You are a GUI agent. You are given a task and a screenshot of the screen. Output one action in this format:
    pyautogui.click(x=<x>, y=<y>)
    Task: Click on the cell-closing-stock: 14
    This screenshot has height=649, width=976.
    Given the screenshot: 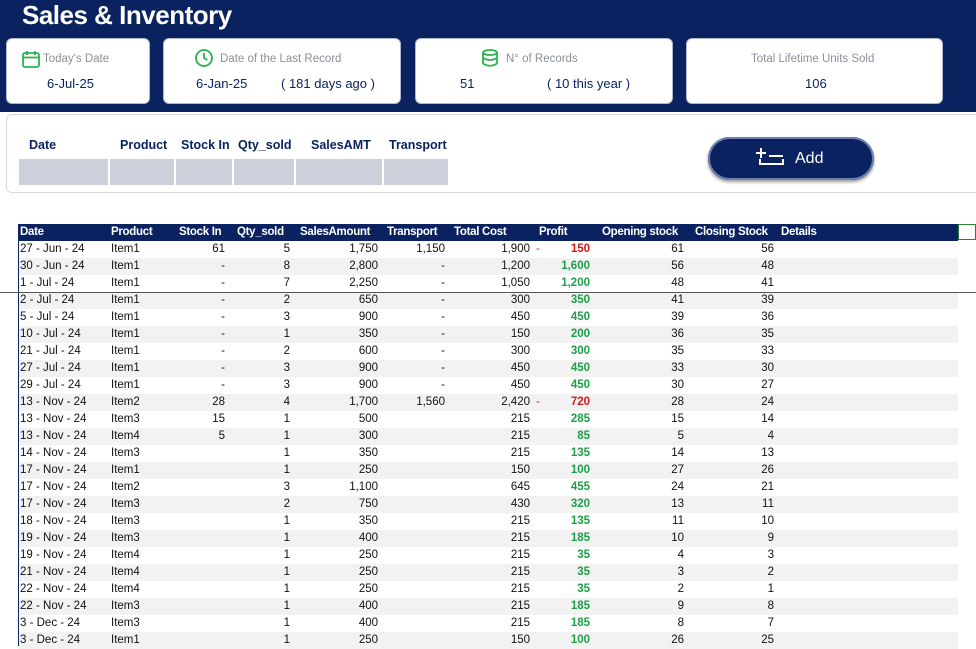 What is the action you would take?
    pyautogui.click(x=767, y=419)
    